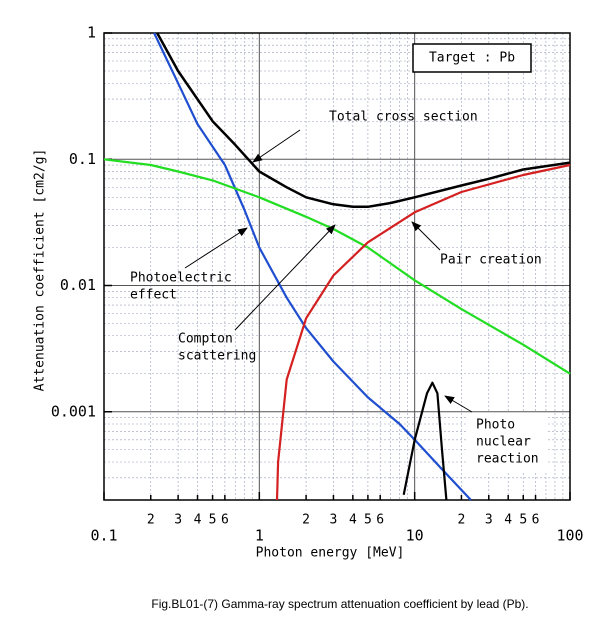 This screenshot has height=629, width=600. I want to click on annotation: nuclear, so click(503, 442).